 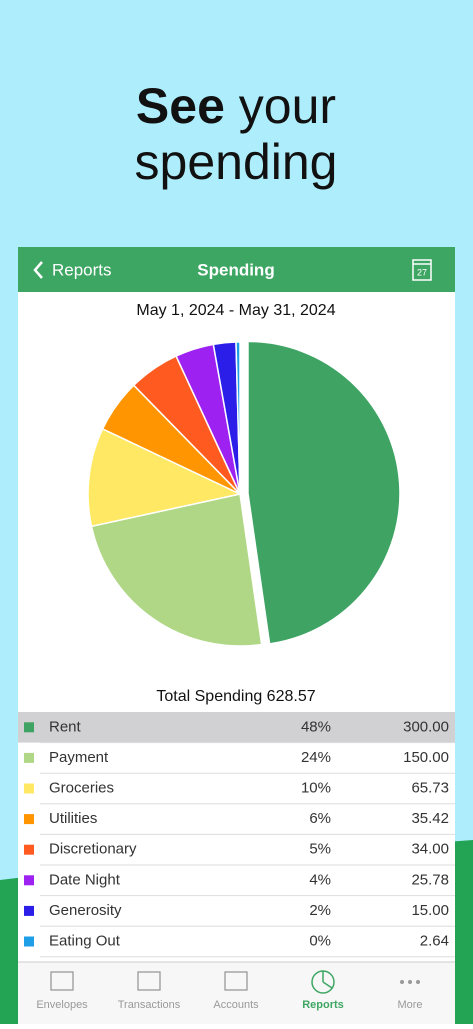 I want to click on tabs: Envelopes Transactions Accounts Reports More, so click(x=229, y=990).